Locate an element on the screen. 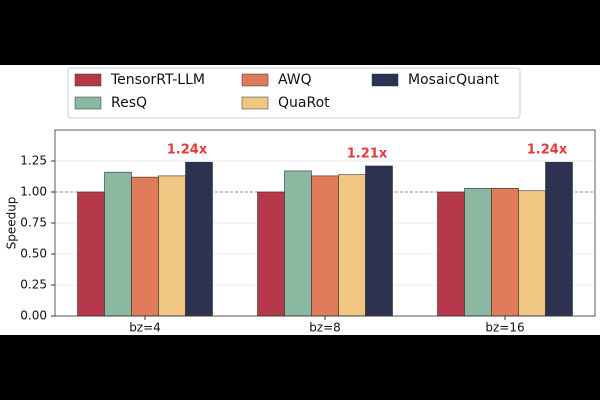 Image resolution: width=600 pixels, height=400 pixels. x-tick-label: bz=4 is located at coordinates (145, 328).